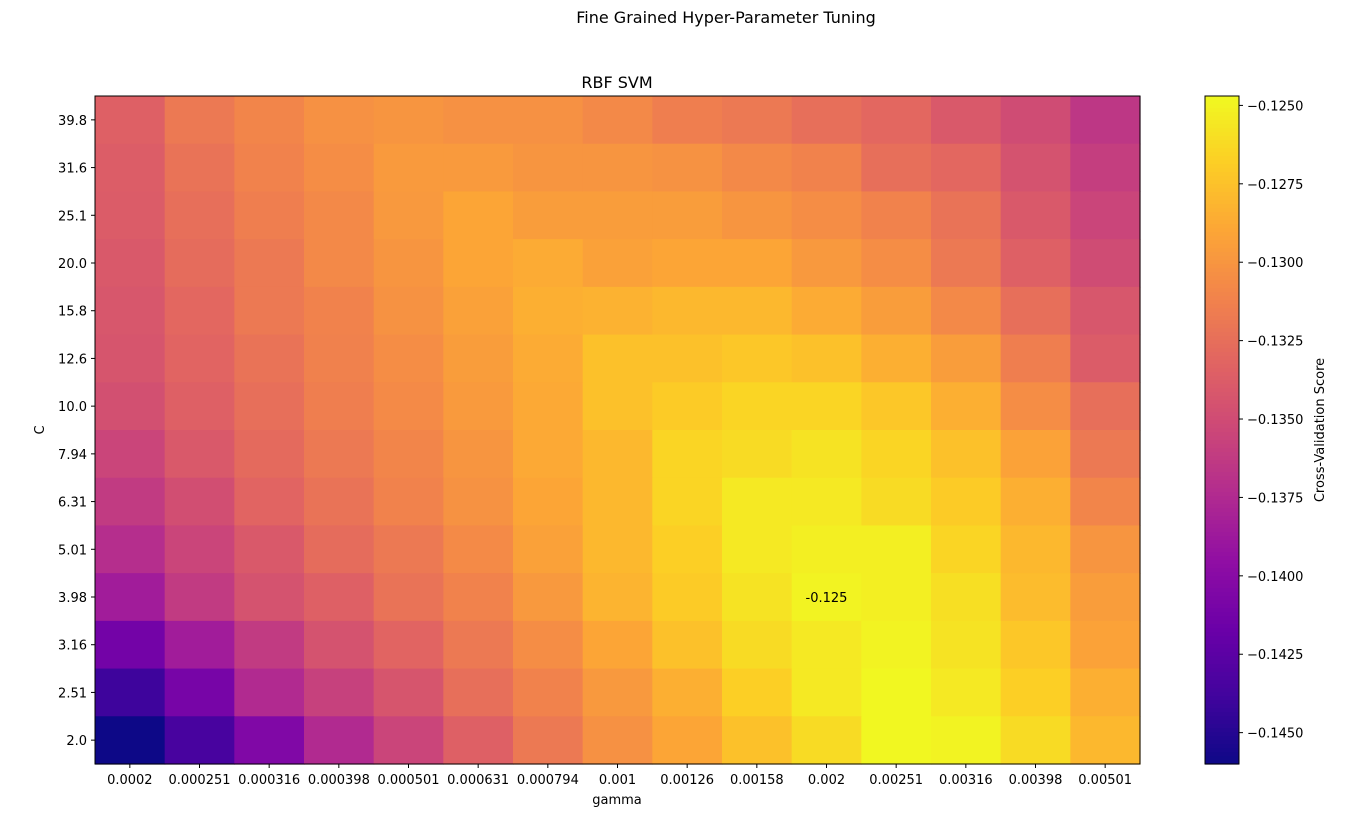  What do you see at coordinates (1036, 780) in the screenshot?
I see `x-tick-label: 0.00398` at bounding box center [1036, 780].